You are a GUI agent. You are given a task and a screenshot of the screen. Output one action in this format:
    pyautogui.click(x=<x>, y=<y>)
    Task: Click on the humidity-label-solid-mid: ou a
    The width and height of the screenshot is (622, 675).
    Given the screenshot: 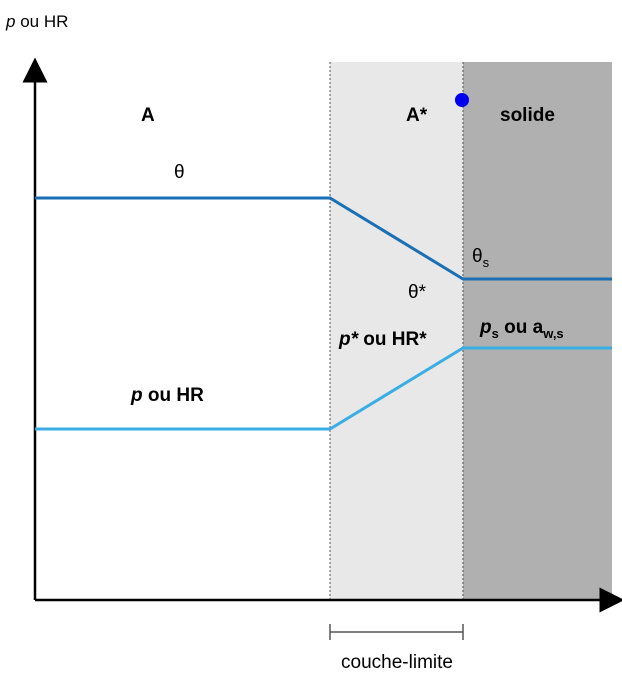 What is the action you would take?
    pyautogui.click(x=521, y=327)
    